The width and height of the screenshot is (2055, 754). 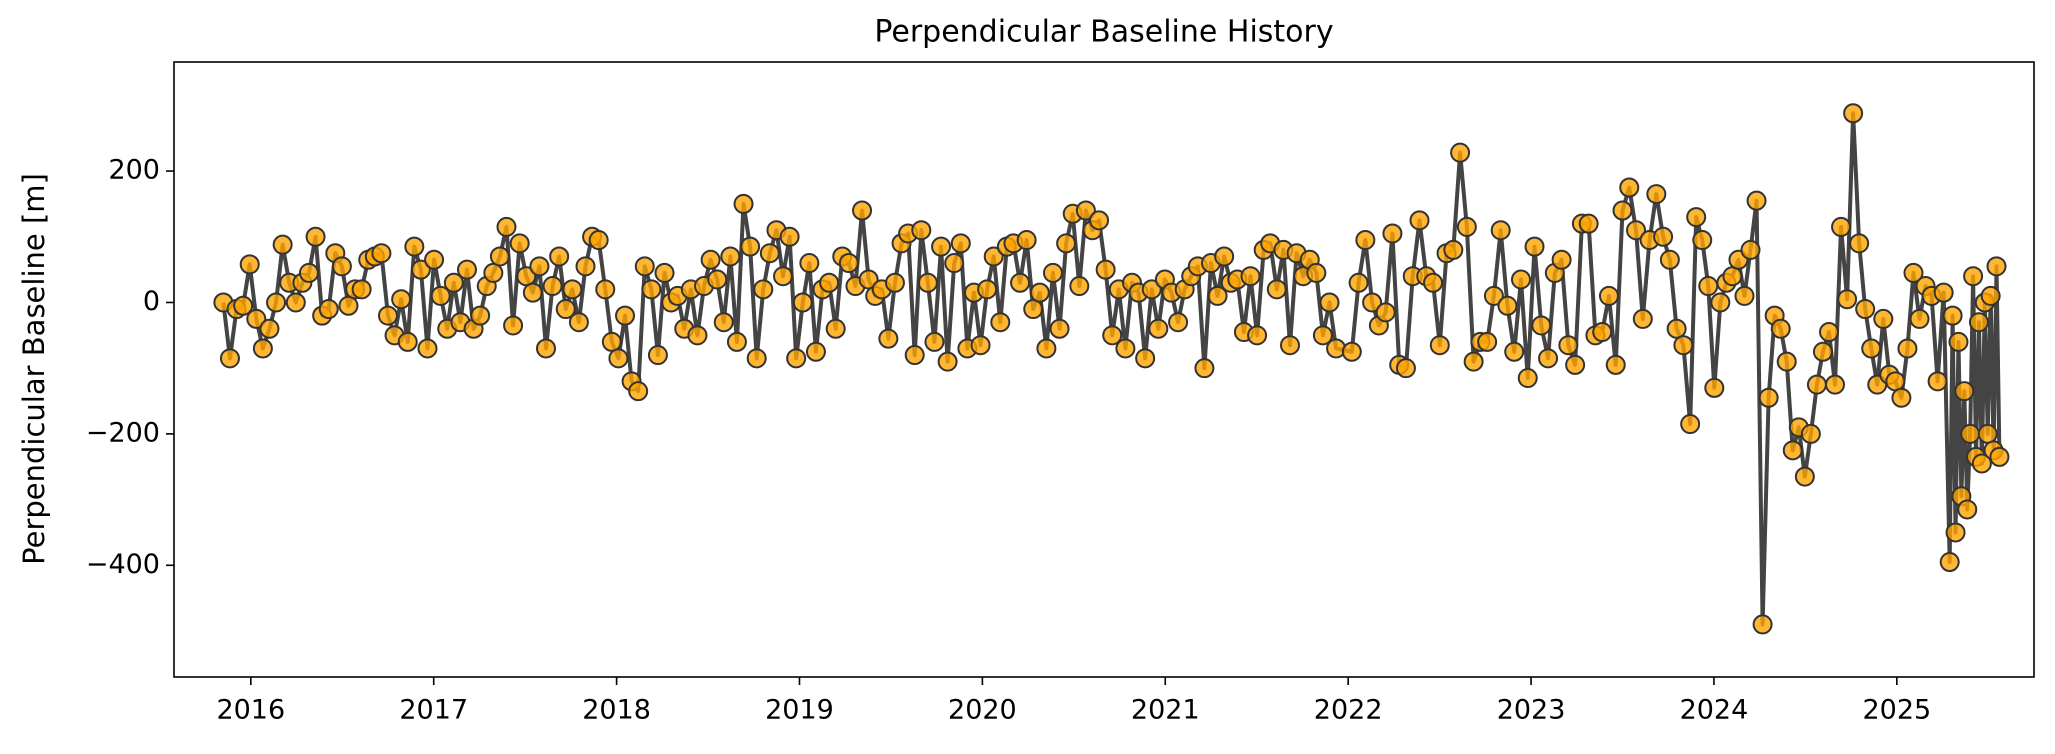 What do you see at coordinates (616, 710) in the screenshot?
I see `x-tick-label: 2018` at bounding box center [616, 710].